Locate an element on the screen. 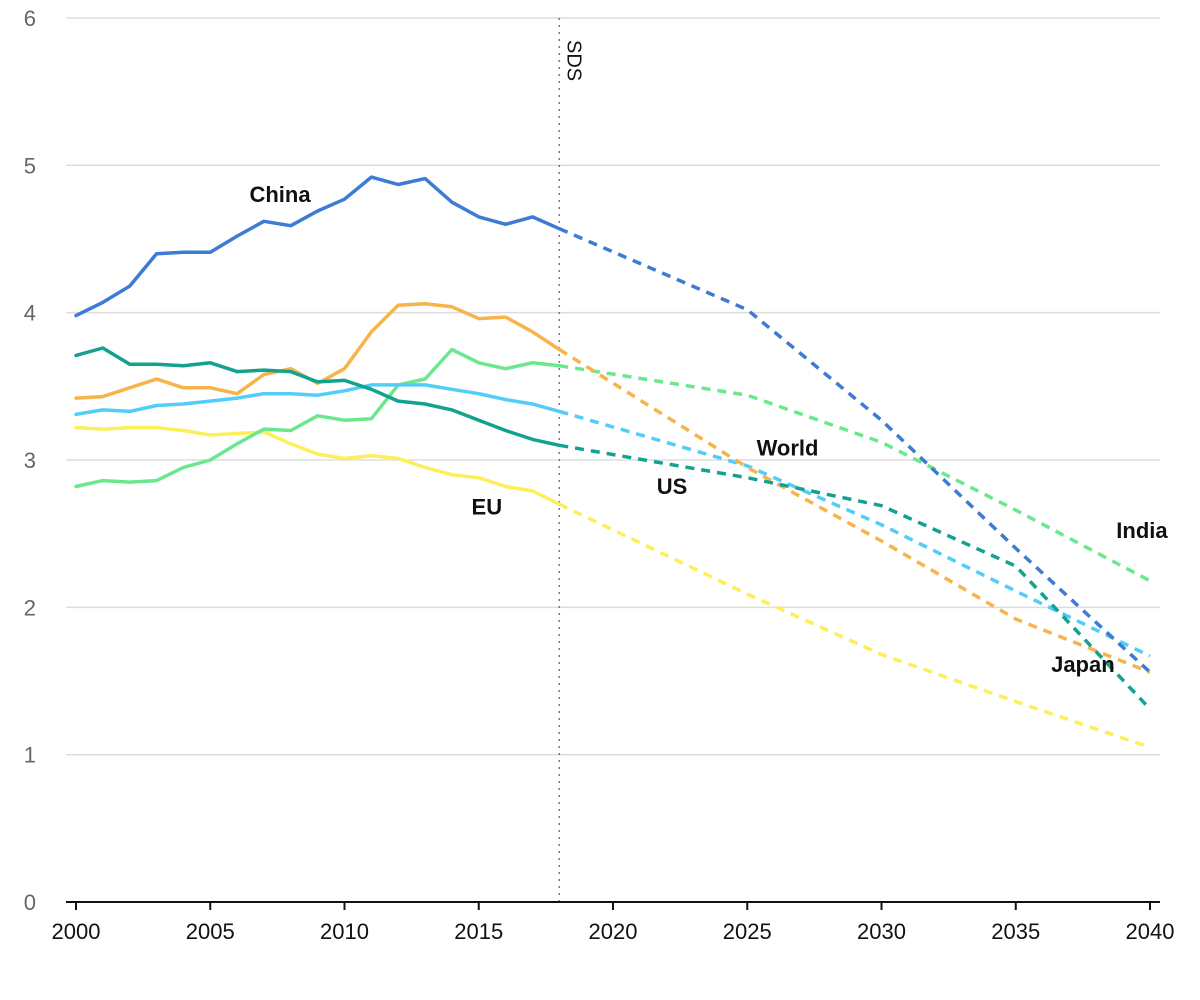 Image resolution: width=1200 pixels, height=1000 pixels. x-tick-label: 2040 is located at coordinates (1150, 931).